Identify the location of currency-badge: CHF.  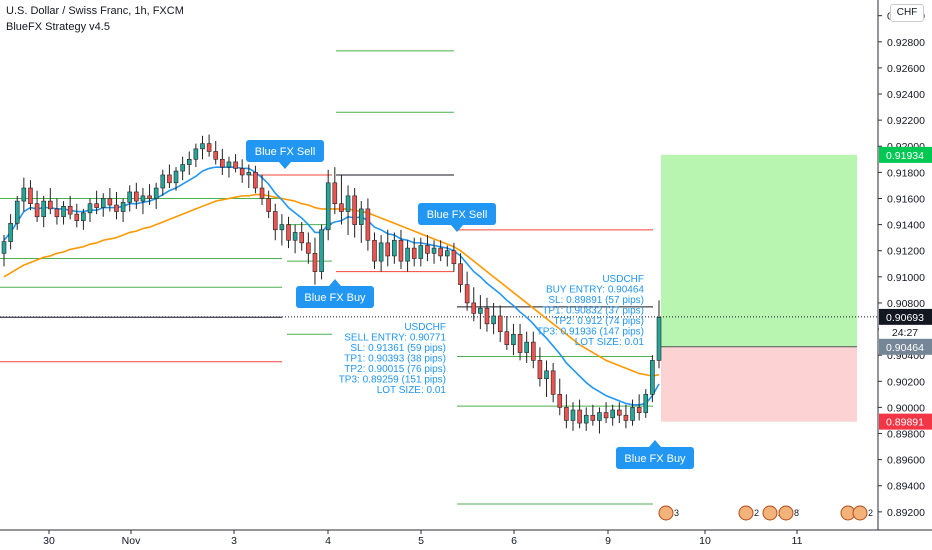
(907, 13).